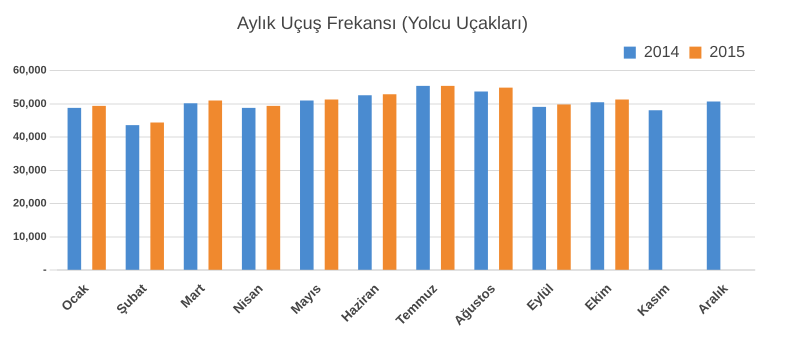 This screenshot has width=785, height=337. I want to click on legend-label: 2015, so click(727, 53).